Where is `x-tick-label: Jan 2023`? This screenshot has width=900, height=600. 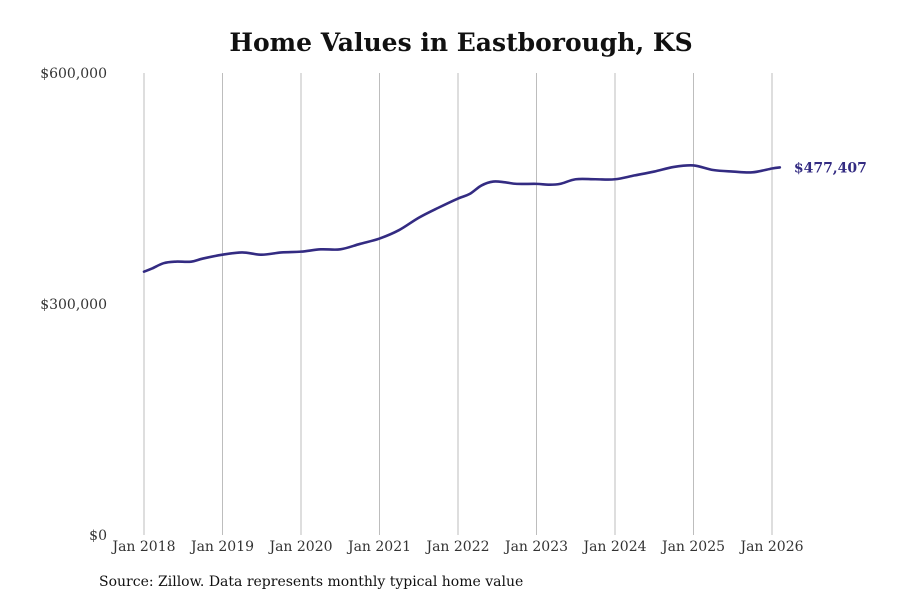 x-tick-label: Jan 2023 is located at coordinates (535, 547).